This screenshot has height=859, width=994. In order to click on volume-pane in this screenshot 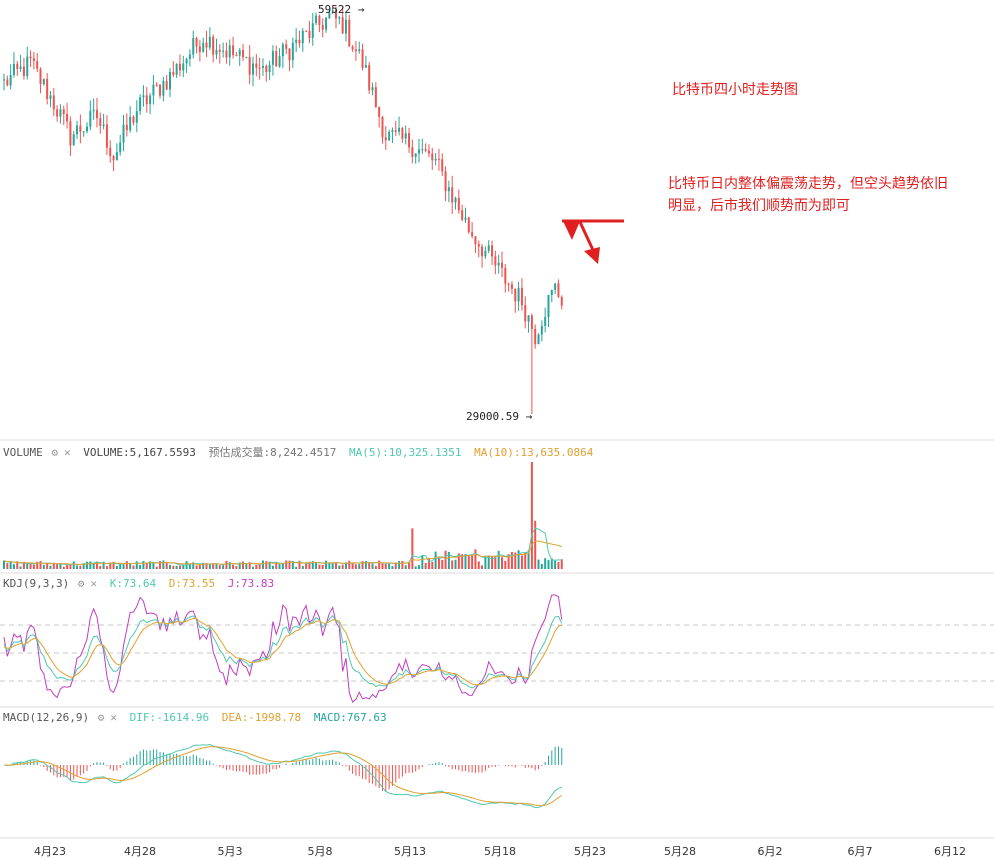, I will do `click(283, 515)`.